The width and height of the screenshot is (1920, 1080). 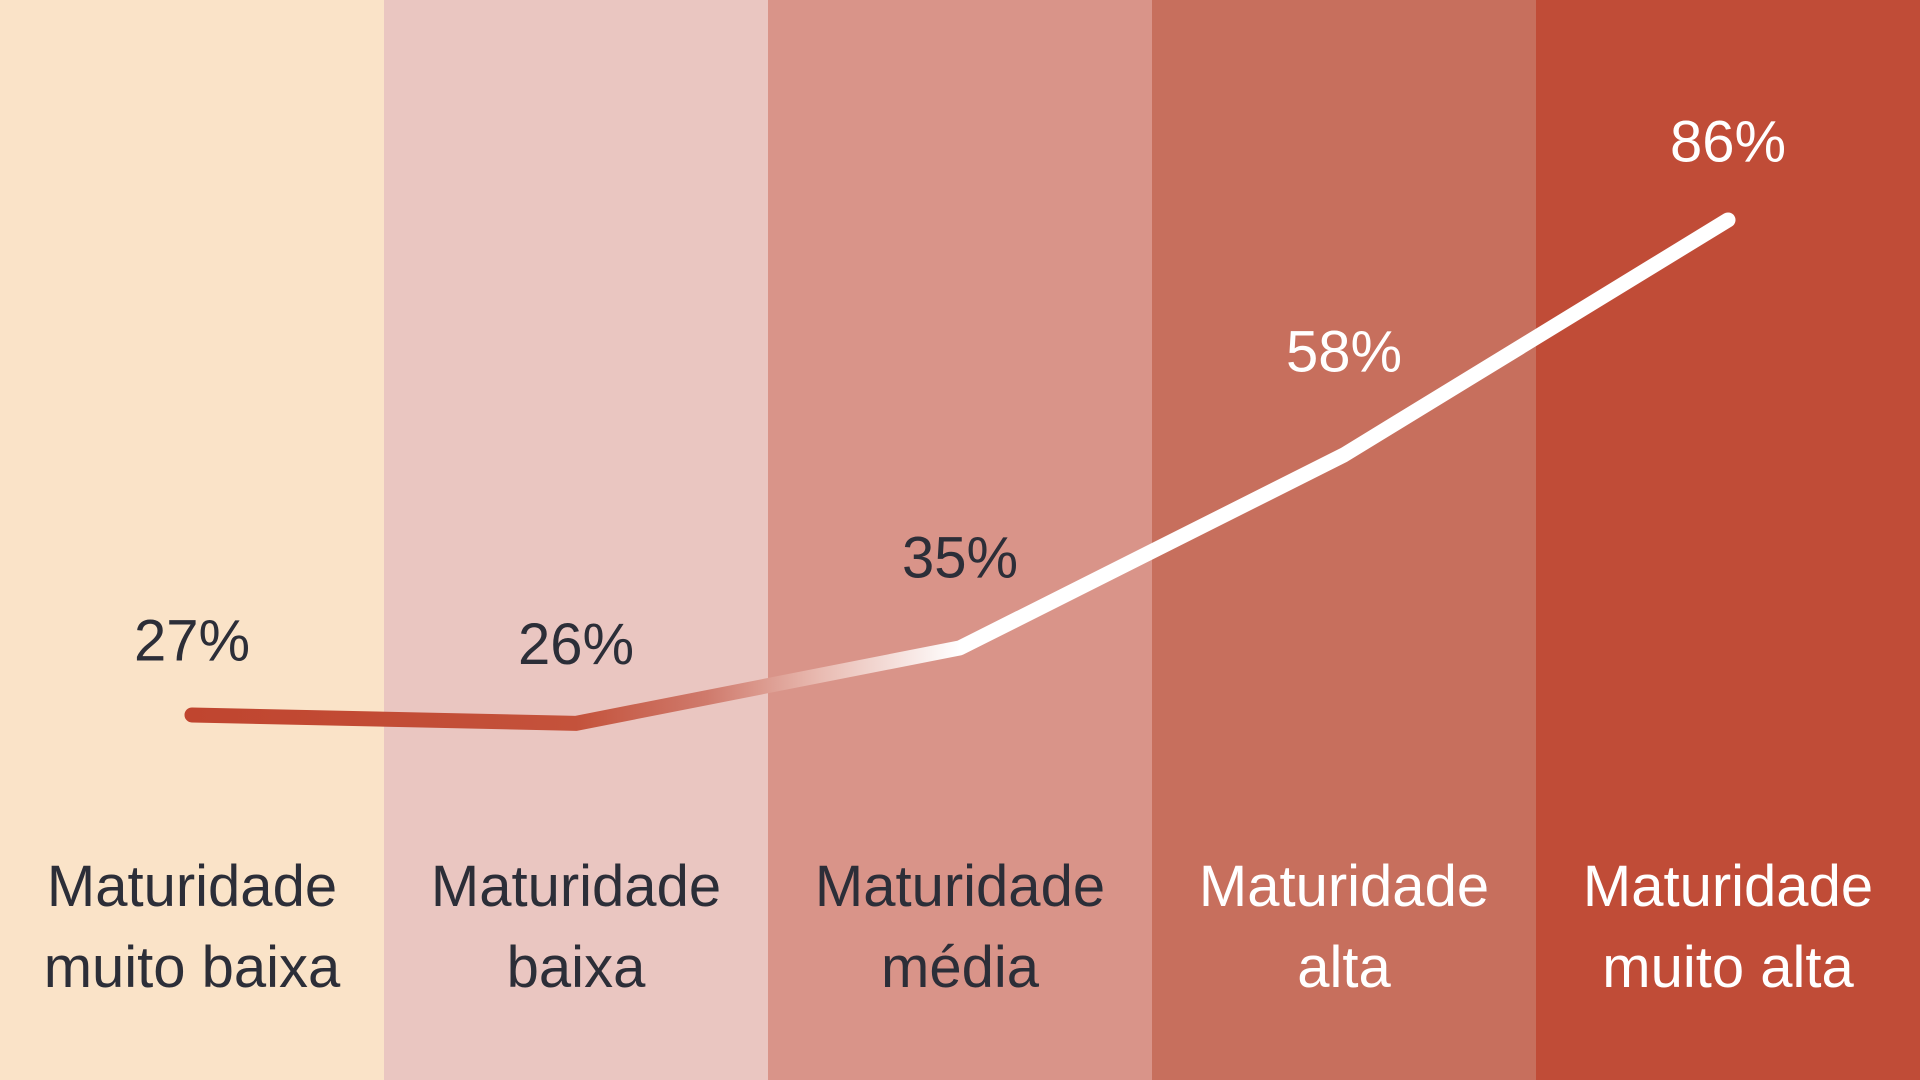 I want to click on category-label: Maturidade baixa, so click(x=576, y=927).